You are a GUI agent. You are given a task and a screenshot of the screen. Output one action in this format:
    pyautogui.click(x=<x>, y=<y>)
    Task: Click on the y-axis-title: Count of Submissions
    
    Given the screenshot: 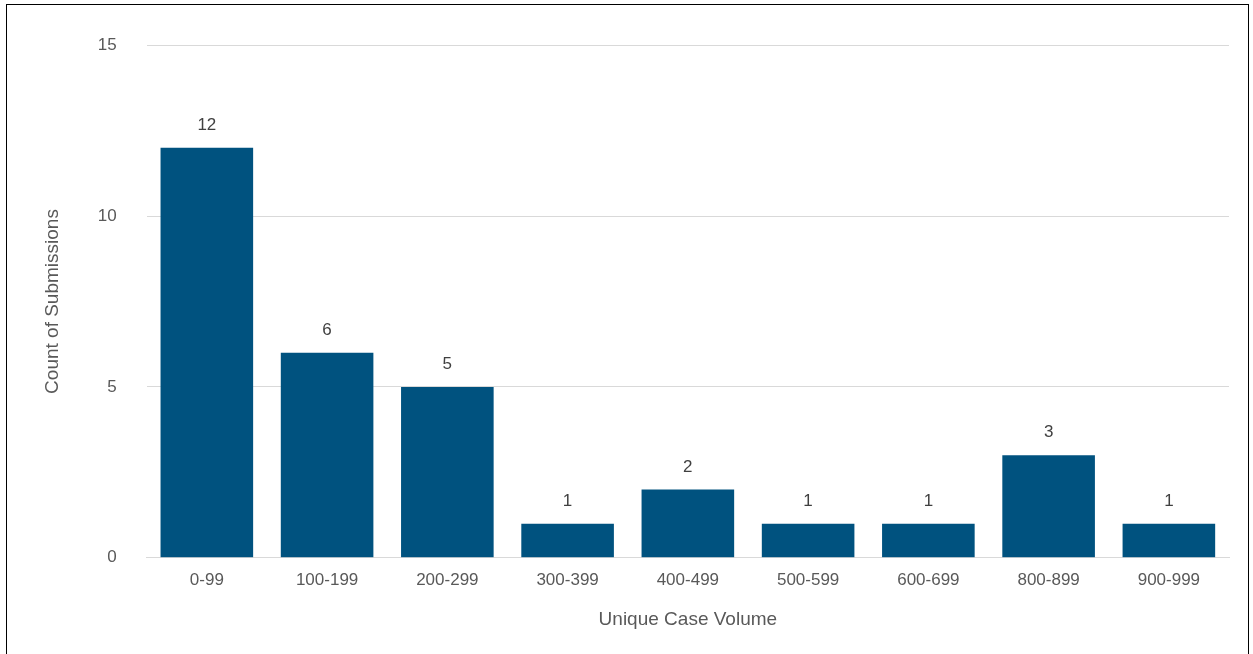 What is the action you would take?
    pyautogui.click(x=51, y=301)
    